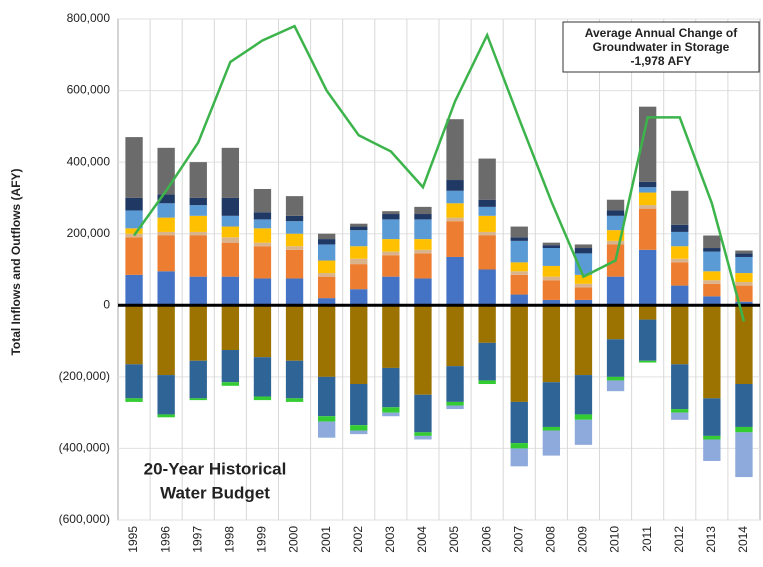  I want to click on y-tick-label: 600,000, so click(89, 90).